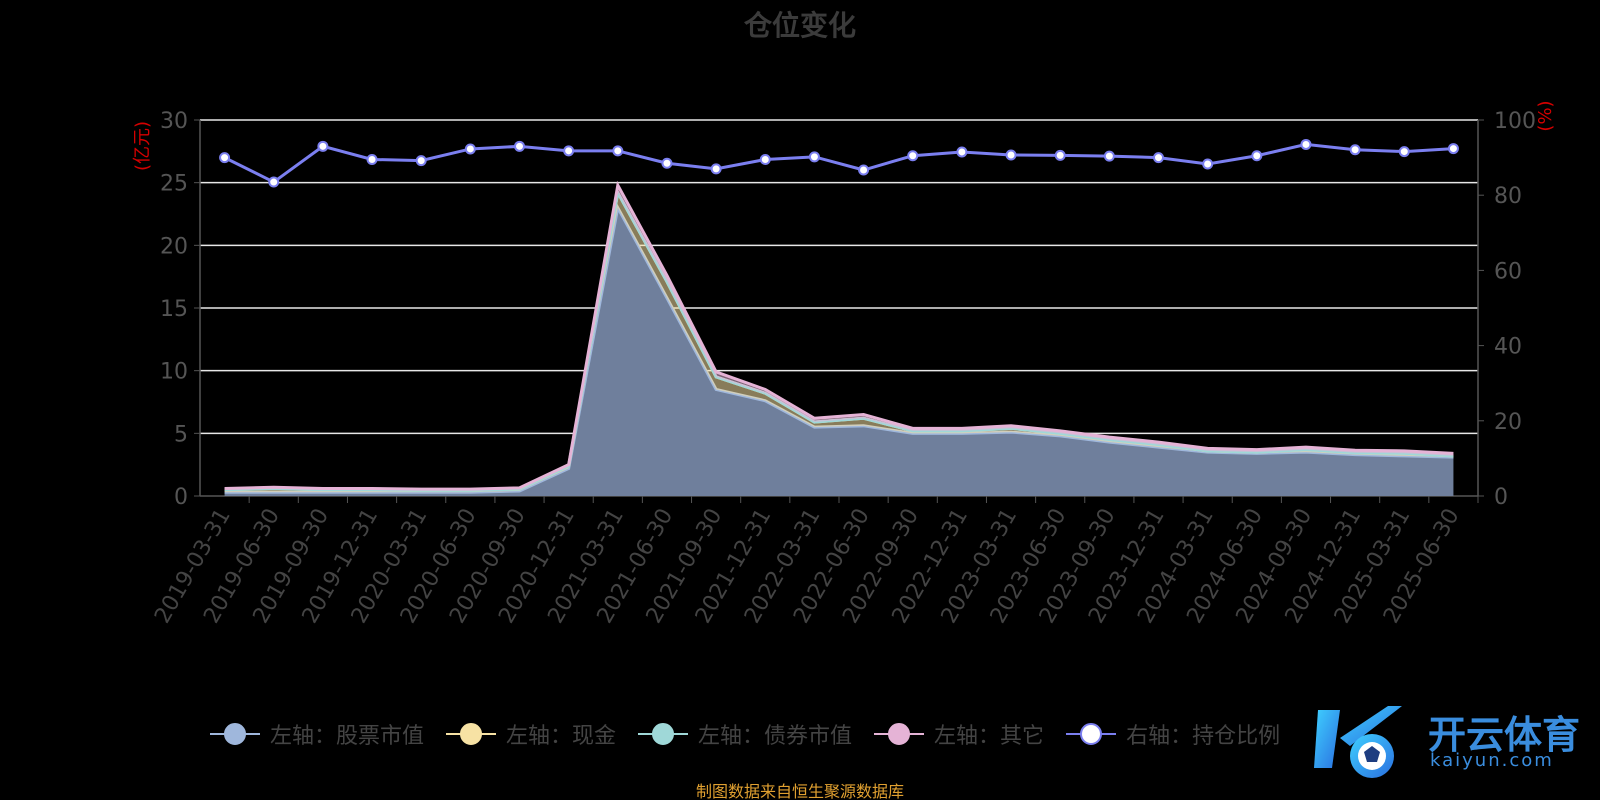  Describe the element at coordinates (1515, 121) in the screenshot. I see `y-right-tick-label: 100` at that location.